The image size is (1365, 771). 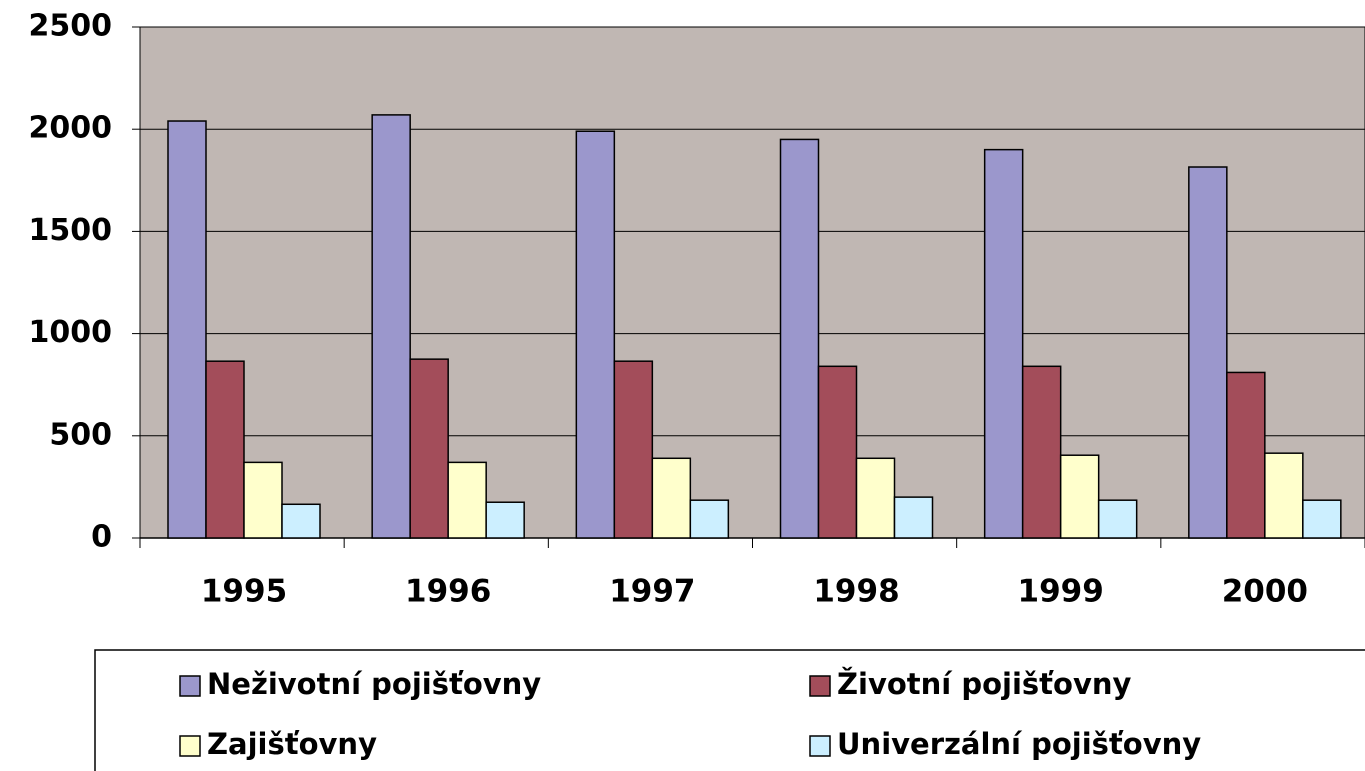 I want to click on x-tick-label: 1996, so click(x=448, y=592).